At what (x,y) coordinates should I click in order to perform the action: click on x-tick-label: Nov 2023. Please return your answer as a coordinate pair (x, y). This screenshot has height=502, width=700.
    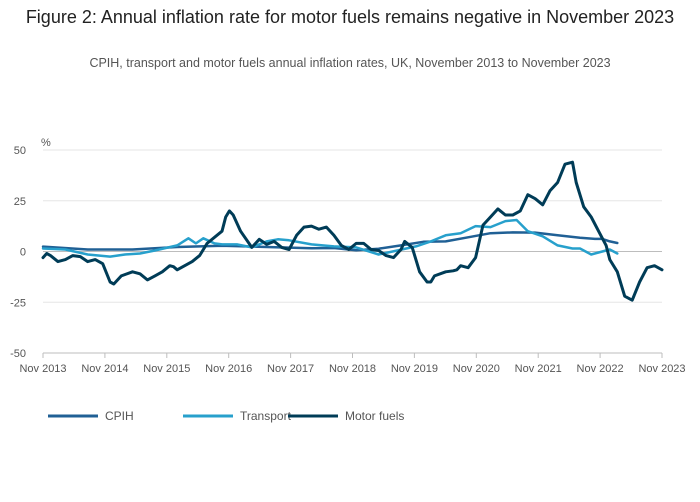
    Looking at the image, I should click on (661, 369).